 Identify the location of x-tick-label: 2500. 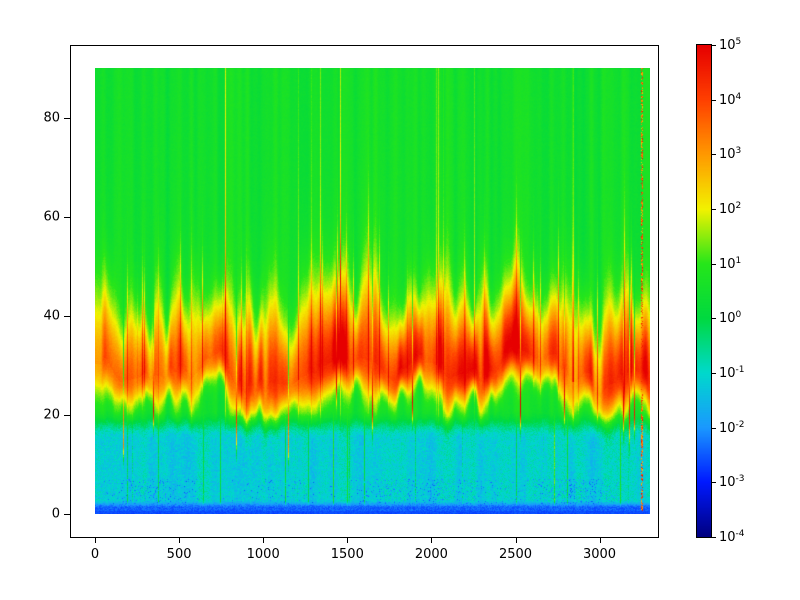
(515, 554).